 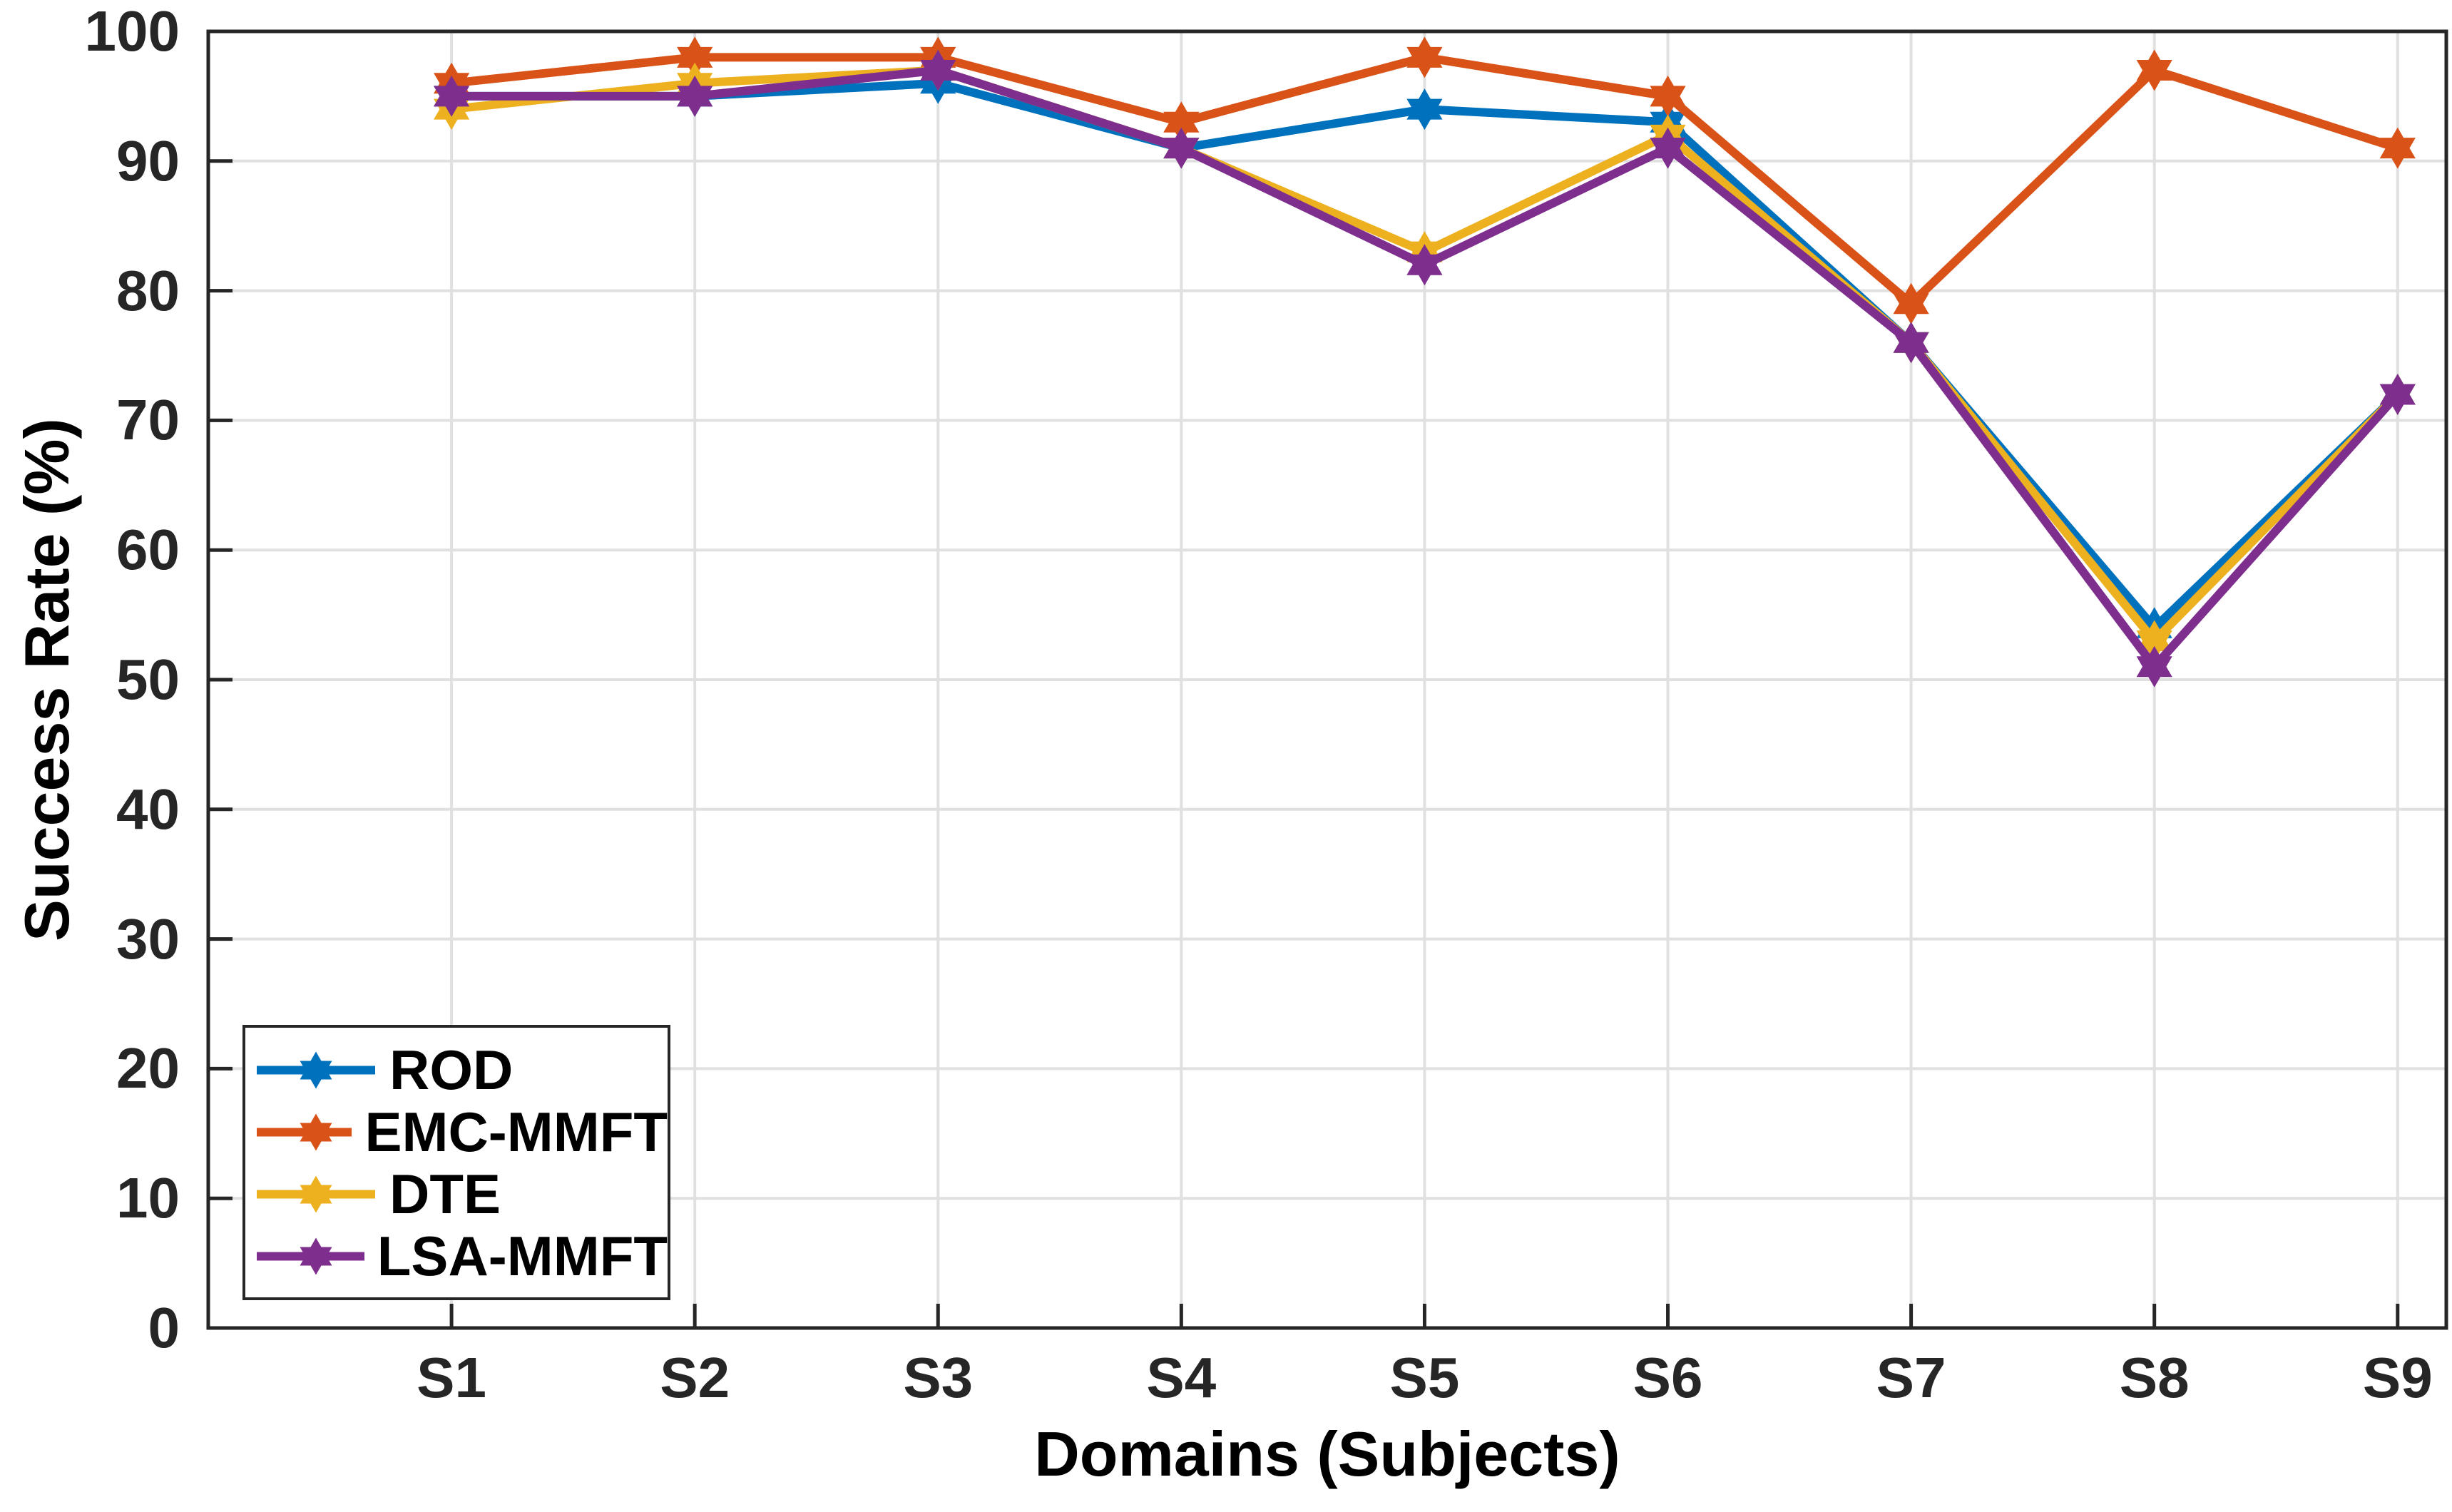 I want to click on legend: ROD EMC-MMFT DTE LSA-MMFT, so click(x=456, y=1162).